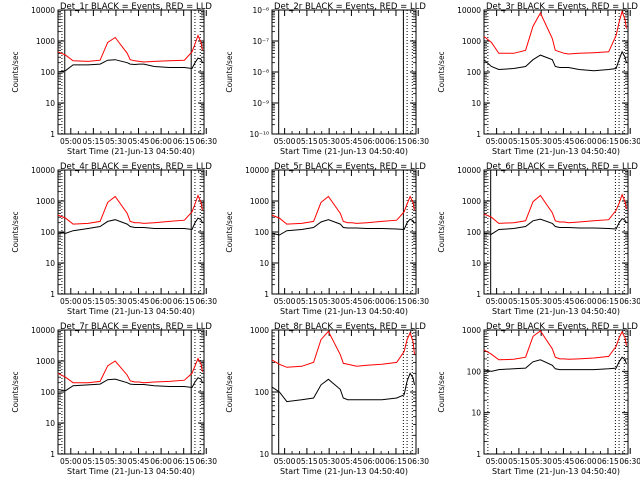 This screenshot has height=485, width=640. I want to click on y-tick-label: 10⁻⁷, so click(260, 41).